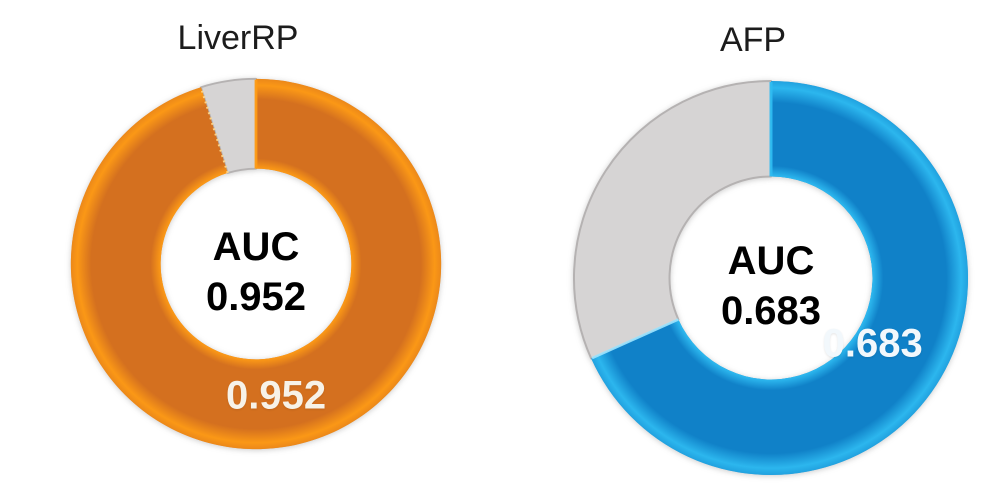 Image resolution: width=1000 pixels, height=489 pixels. I want to click on chart-title: LiverRP, so click(238, 38).